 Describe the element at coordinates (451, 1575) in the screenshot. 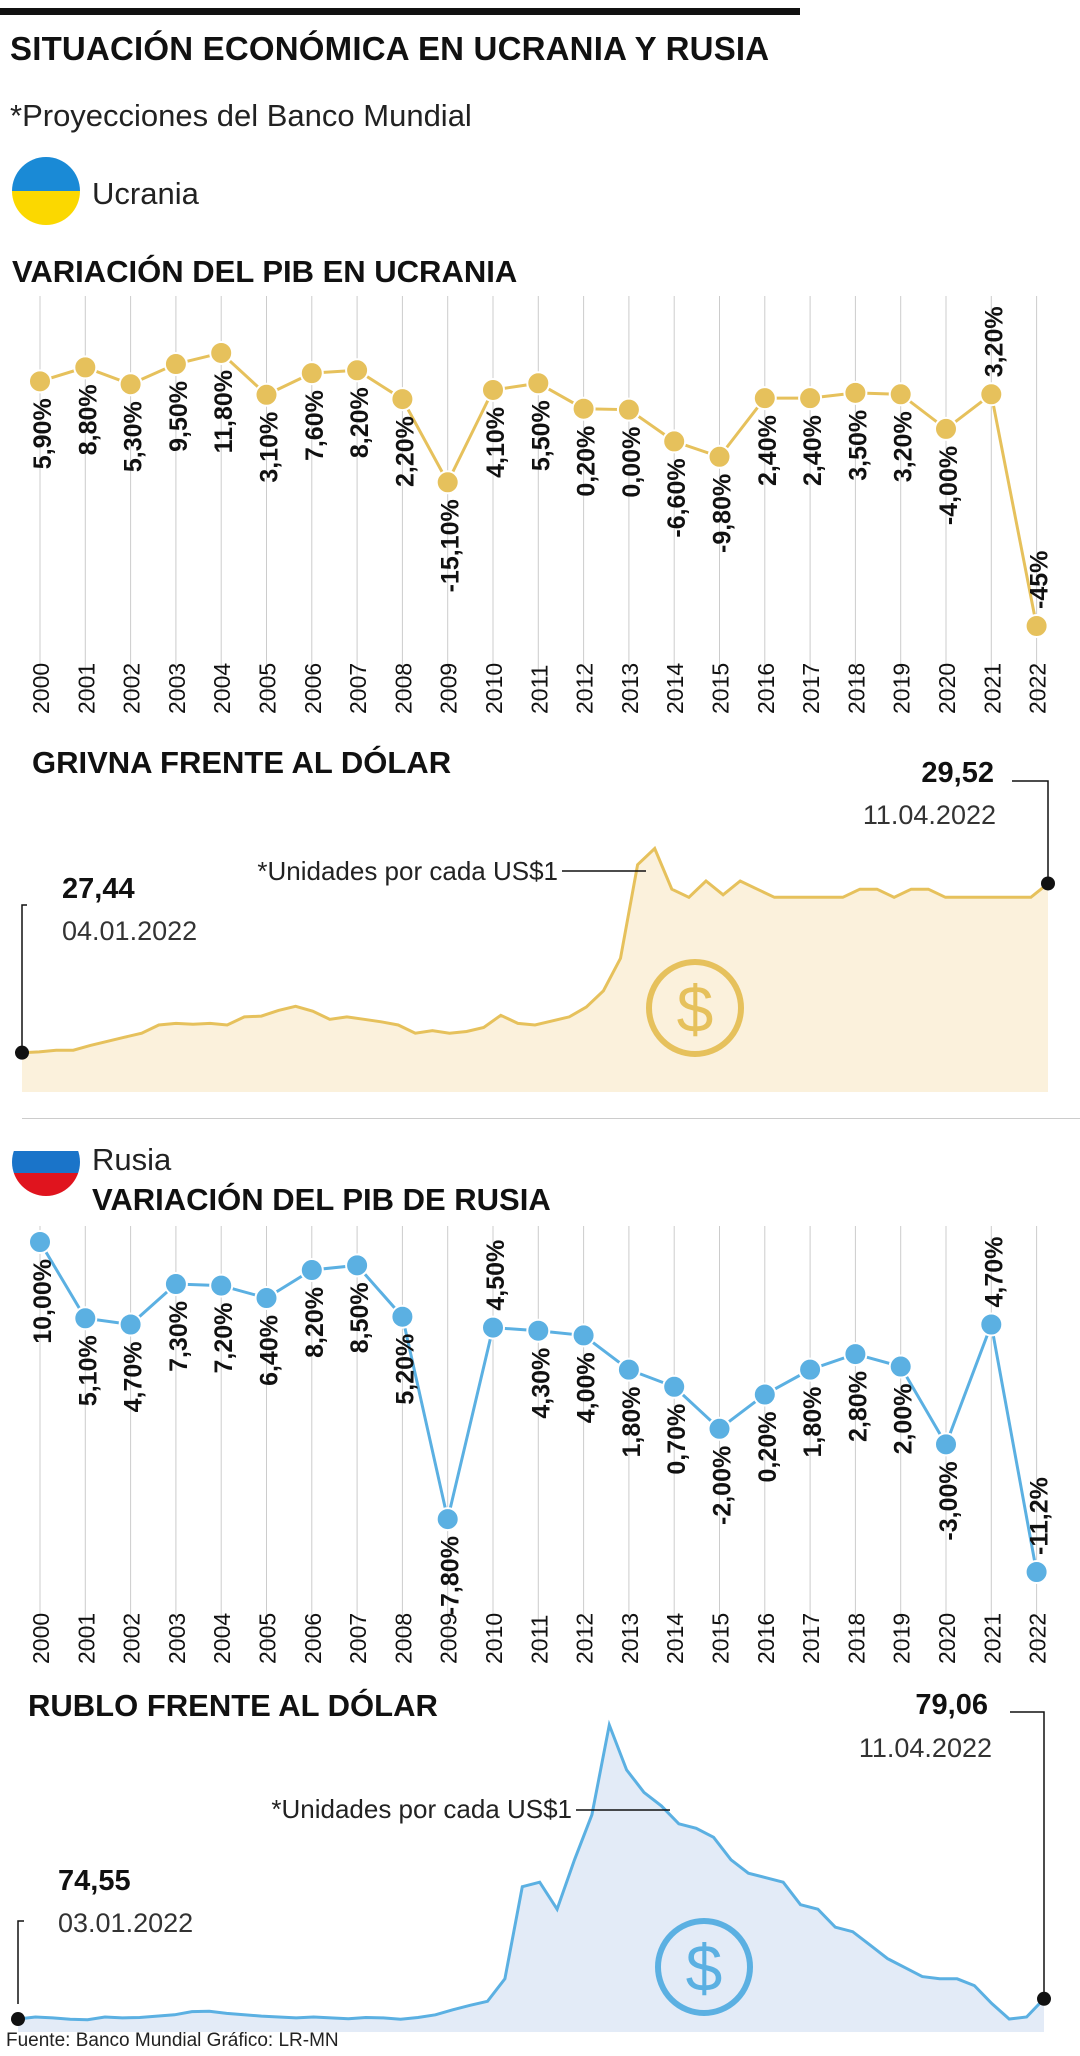

I see `gdp-value-label: -7,80%` at that location.